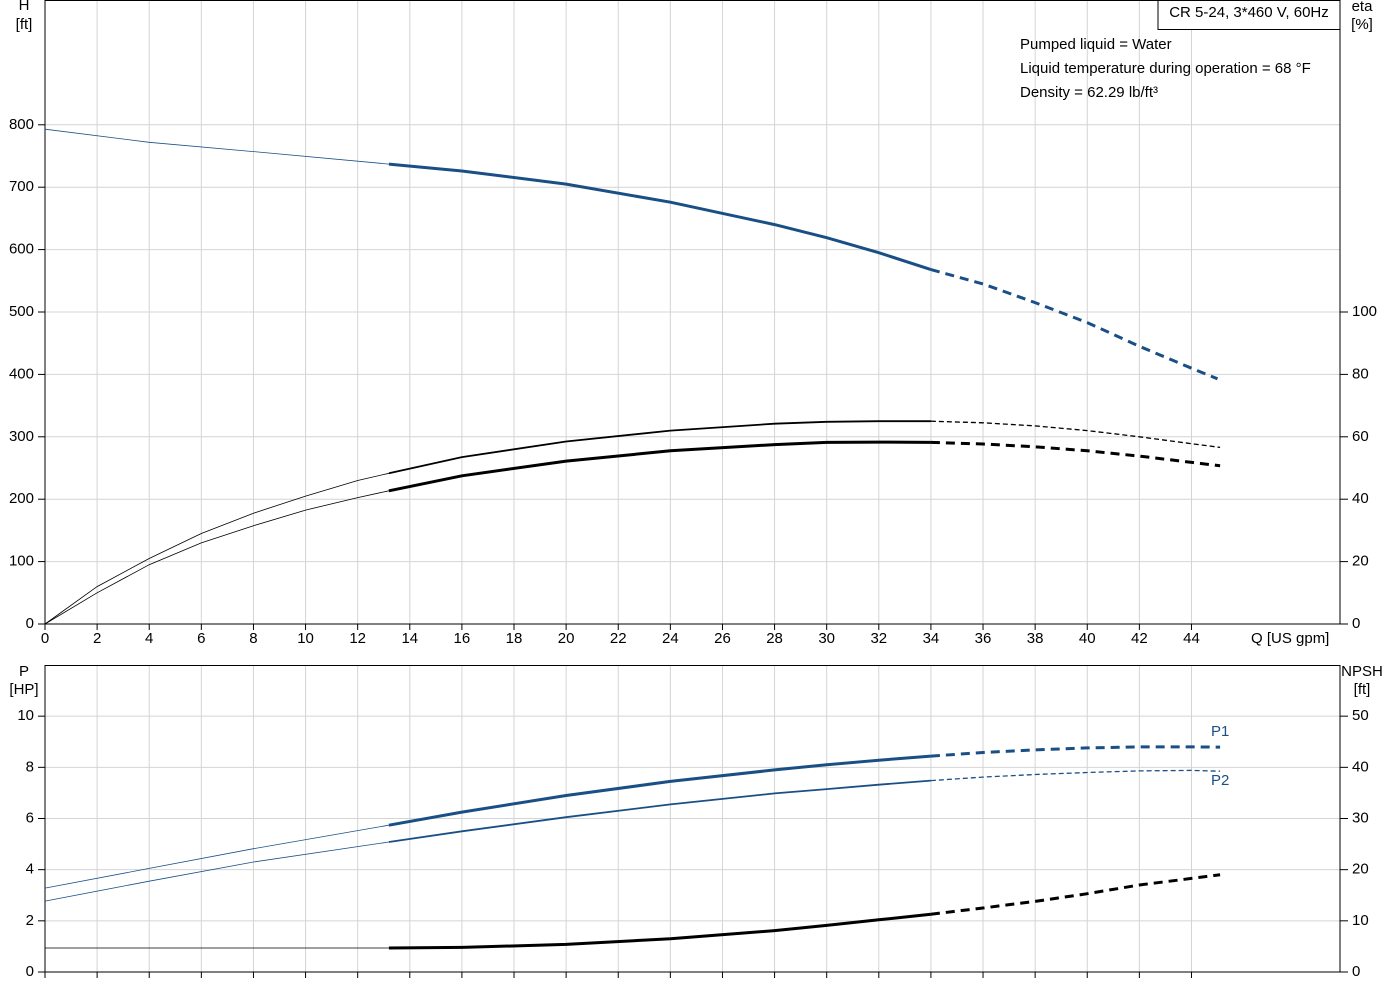 This screenshot has width=1400, height=1000. What do you see at coordinates (931, 638) in the screenshot?
I see `x-tick-label: 34` at bounding box center [931, 638].